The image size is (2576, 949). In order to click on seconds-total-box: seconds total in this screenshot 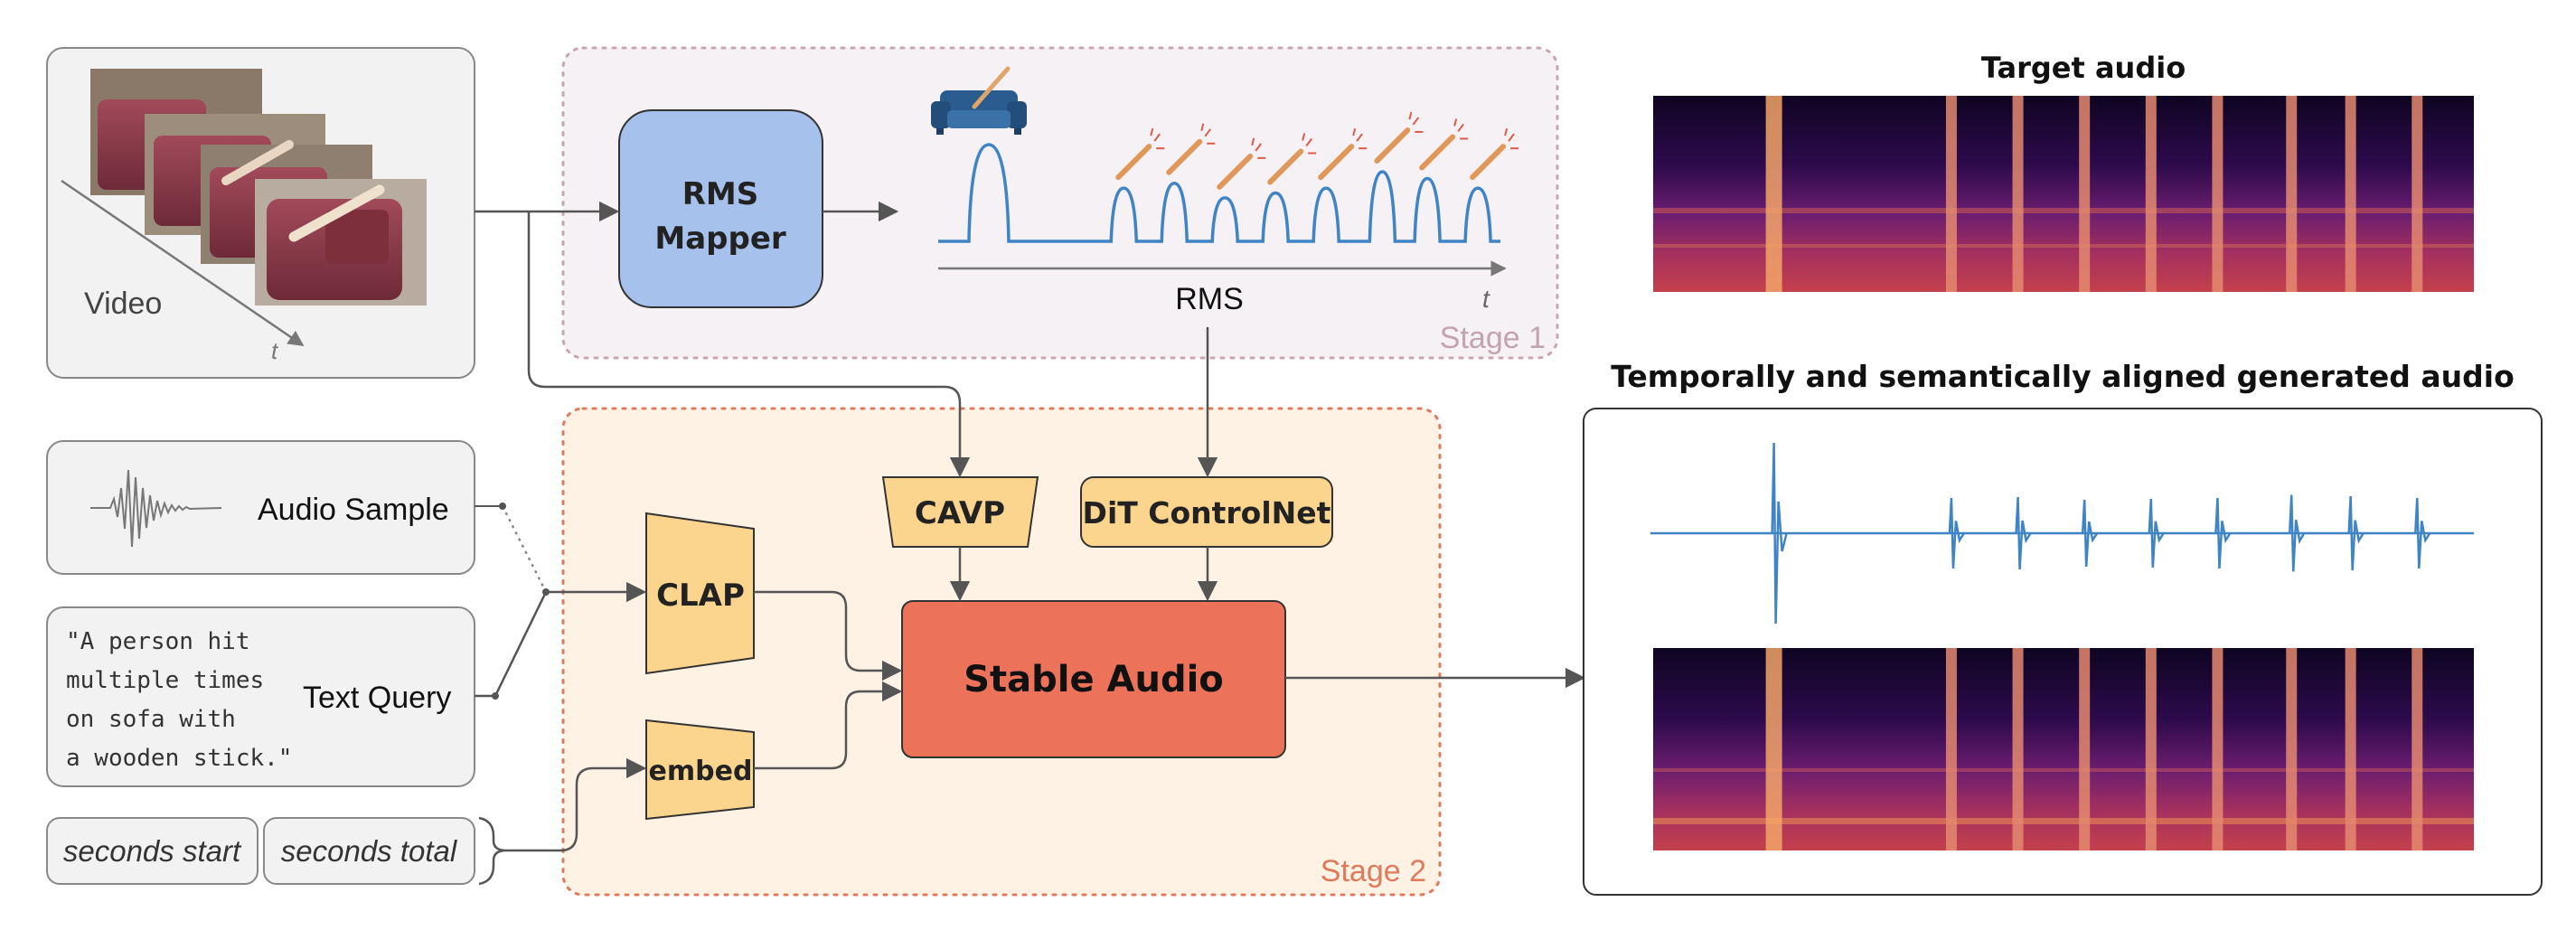, I will do `click(369, 851)`.